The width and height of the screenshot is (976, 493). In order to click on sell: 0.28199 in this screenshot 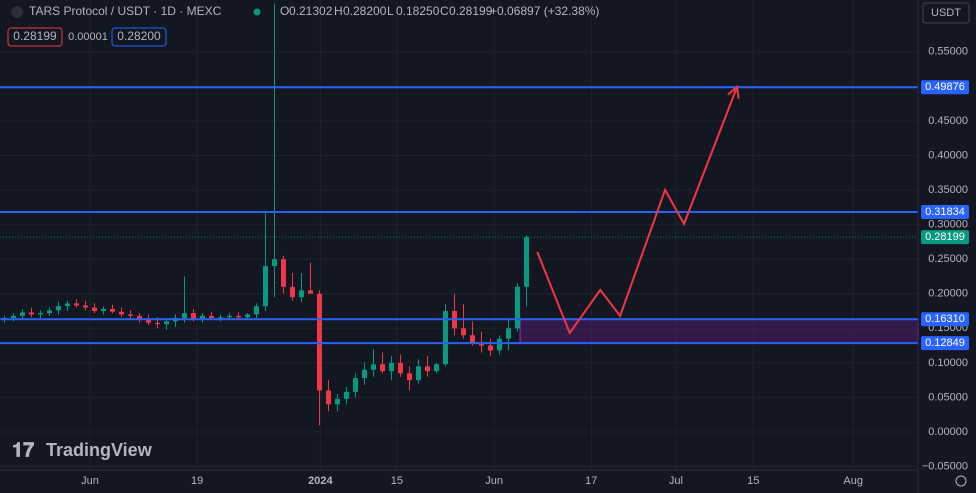, I will do `click(35, 36)`.